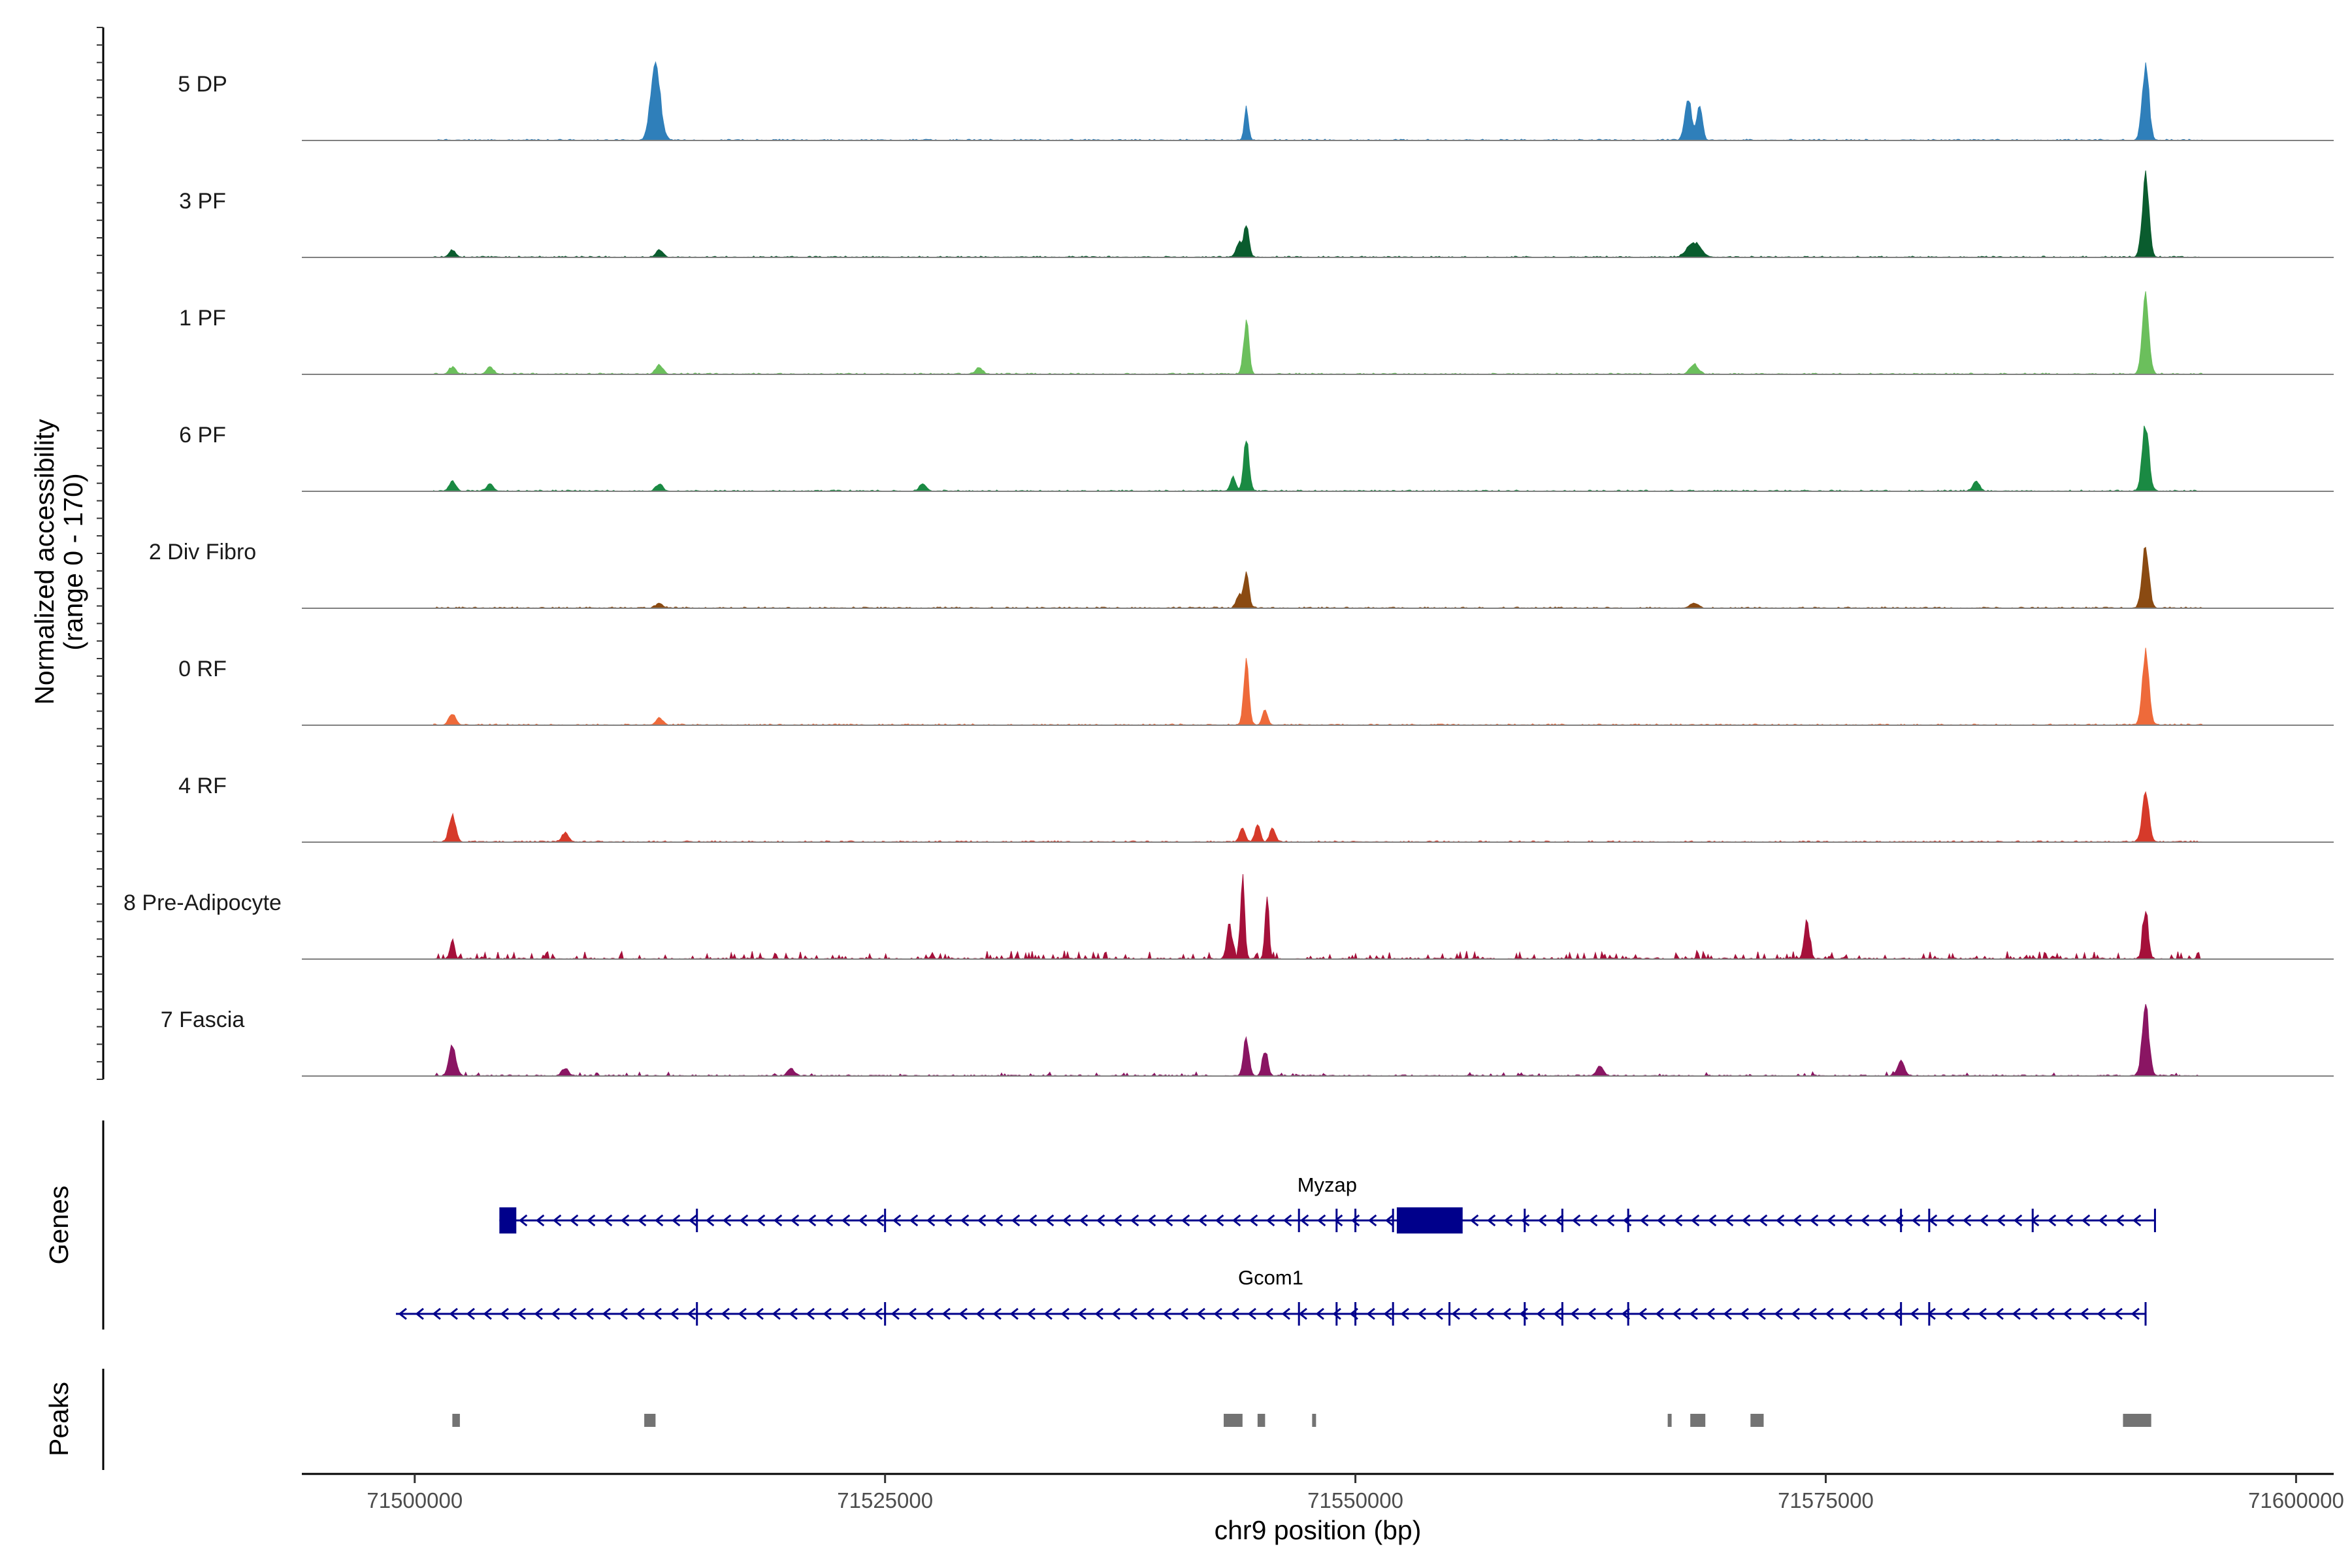  What do you see at coordinates (1275, 1249) in the screenshot?
I see `gene-annotations: Myzap Gcom1` at bounding box center [1275, 1249].